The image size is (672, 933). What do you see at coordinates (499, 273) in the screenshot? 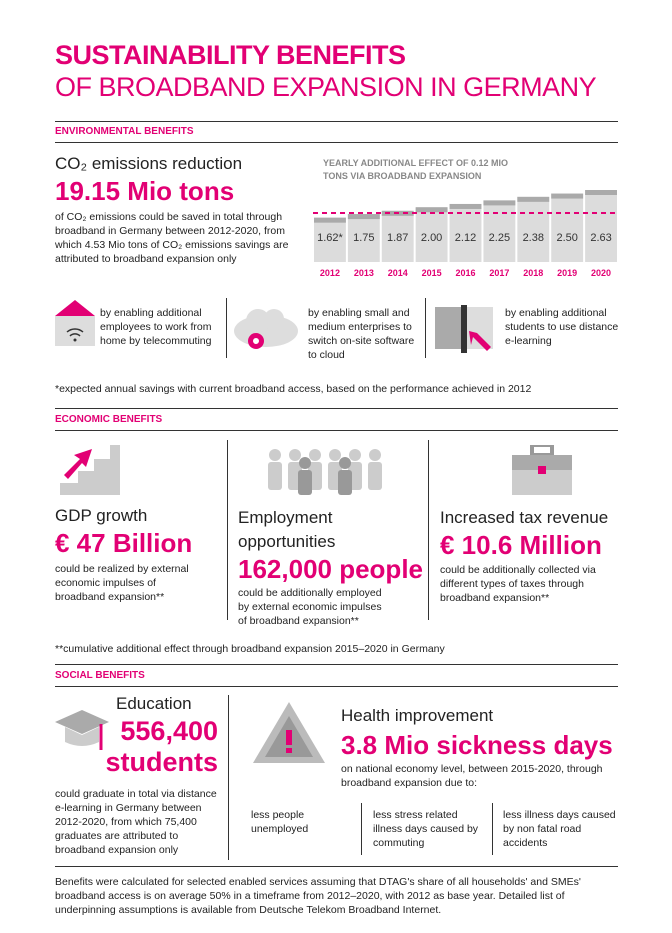
I see `x-tick-label: 2017` at bounding box center [499, 273].